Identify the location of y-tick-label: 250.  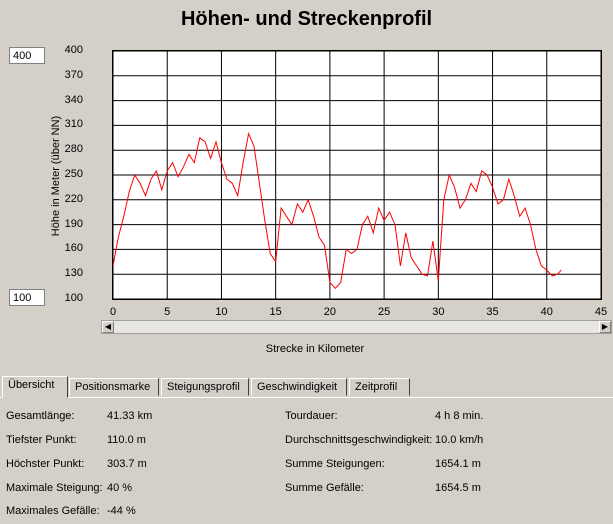
(73, 174).